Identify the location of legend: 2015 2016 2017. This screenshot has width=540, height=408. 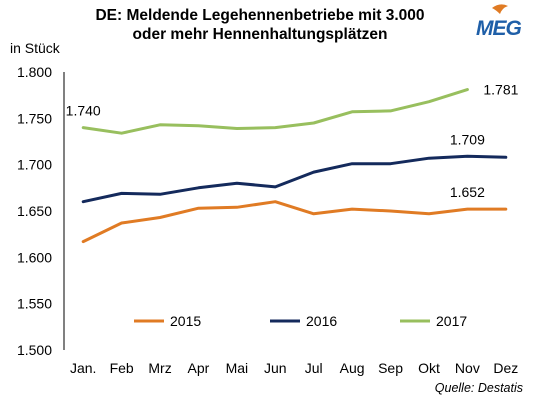
(300, 321).